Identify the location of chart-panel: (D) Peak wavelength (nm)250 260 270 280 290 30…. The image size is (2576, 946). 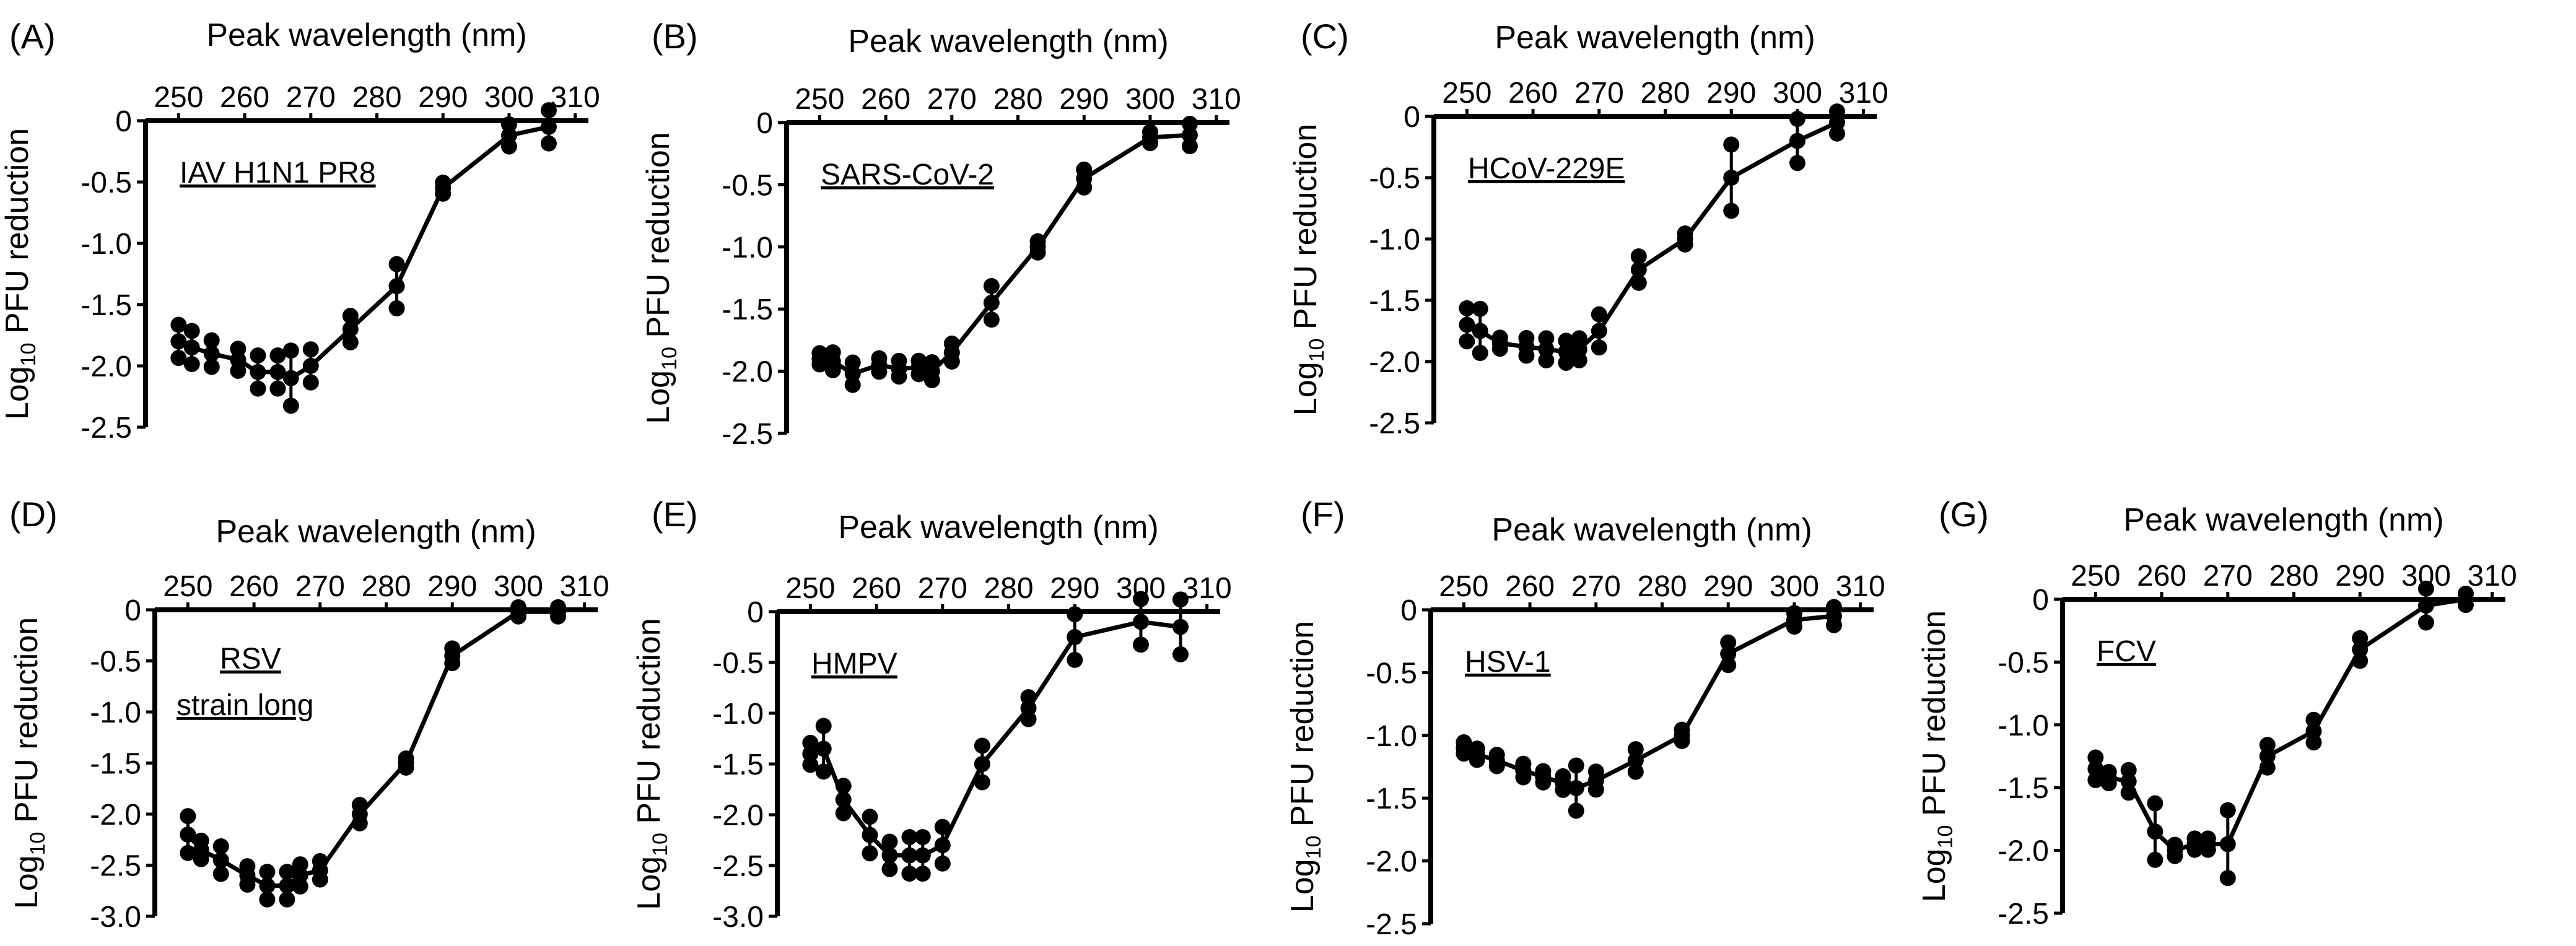
(309, 715).